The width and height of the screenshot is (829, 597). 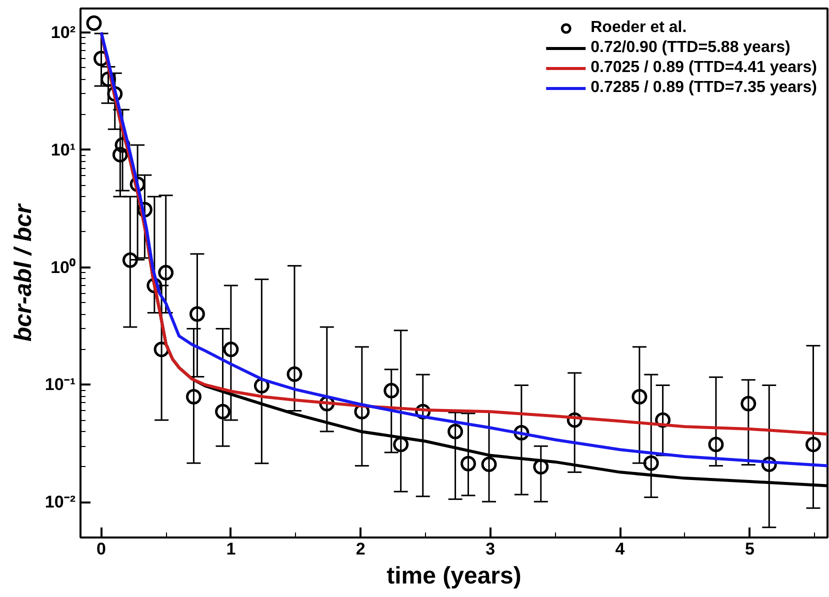 I want to click on y-tick-label: 10⁻², so click(x=60, y=502).